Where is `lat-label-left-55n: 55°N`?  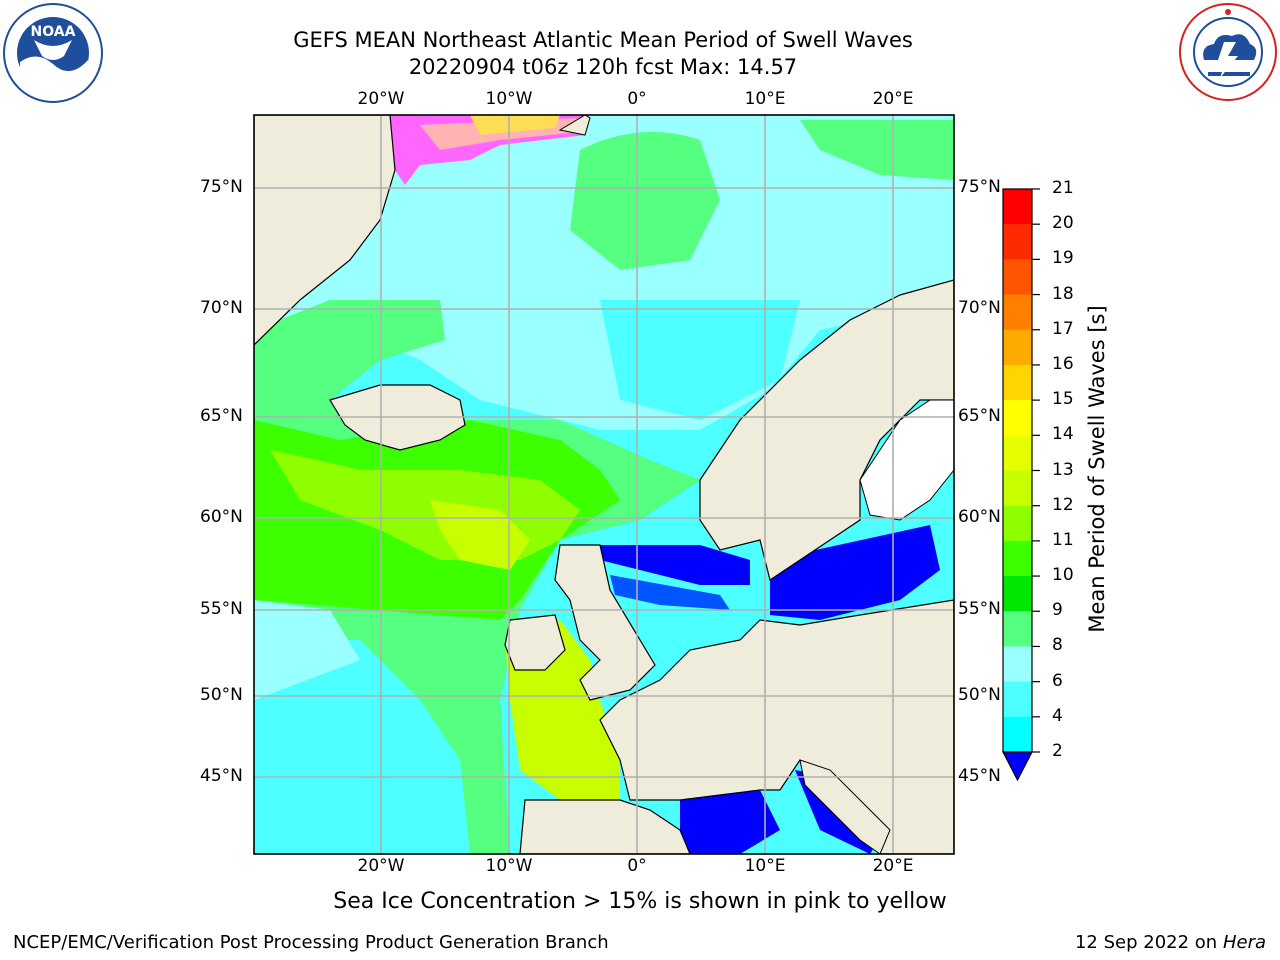
lat-label-left-55n: 55°N is located at coordinates (221, 609).